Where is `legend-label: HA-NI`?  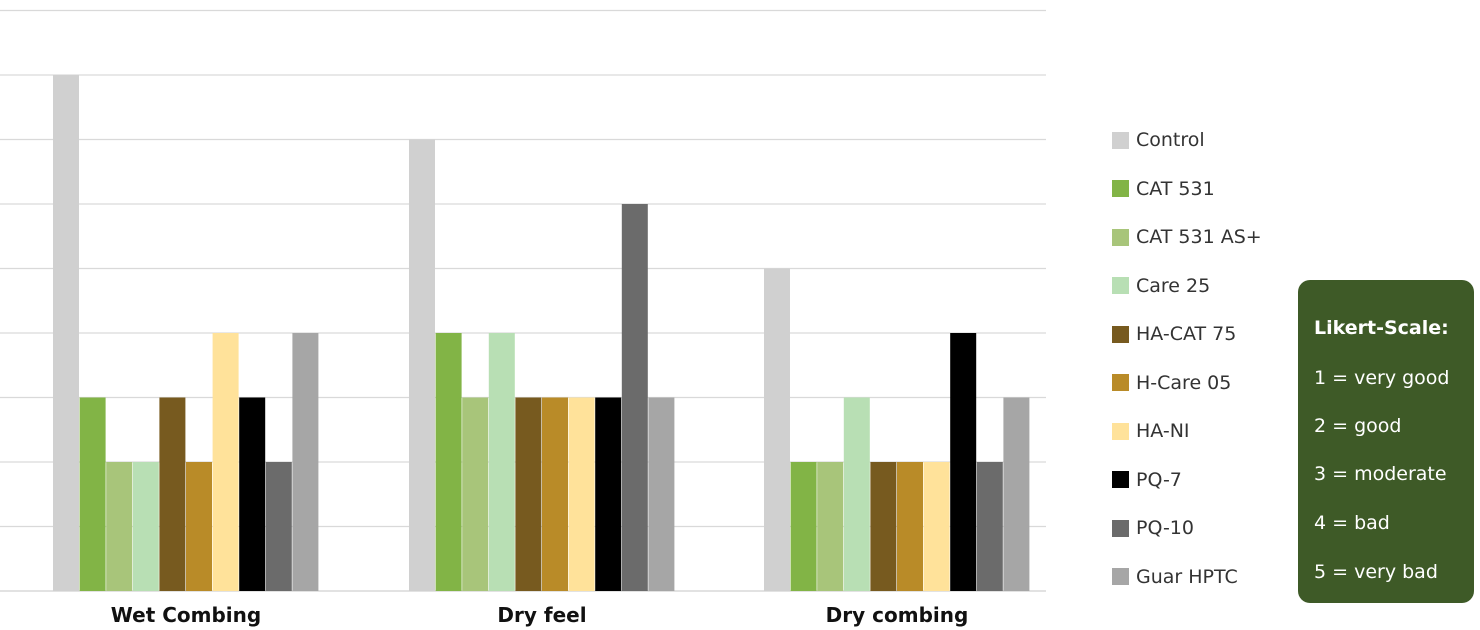
legend-label: HA-NI is located at coordinates (1163, 431).